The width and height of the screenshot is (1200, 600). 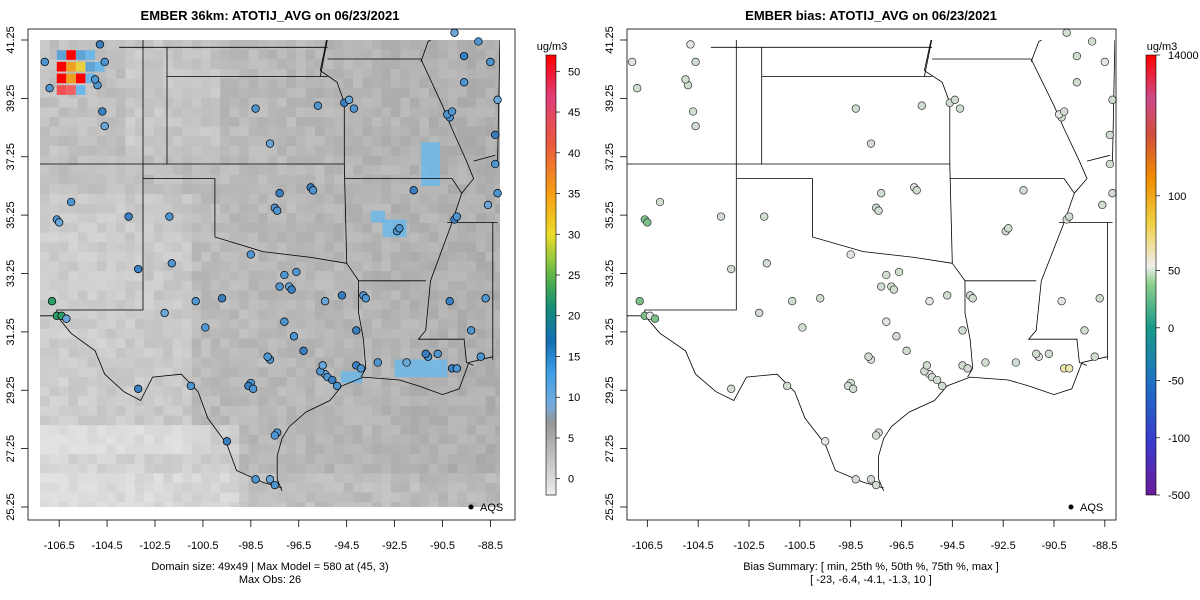 What do you see at coordinates (610, 507) in the screenshot?
I see `y-tick-label: 25.25` at bounding box center [610, 507].